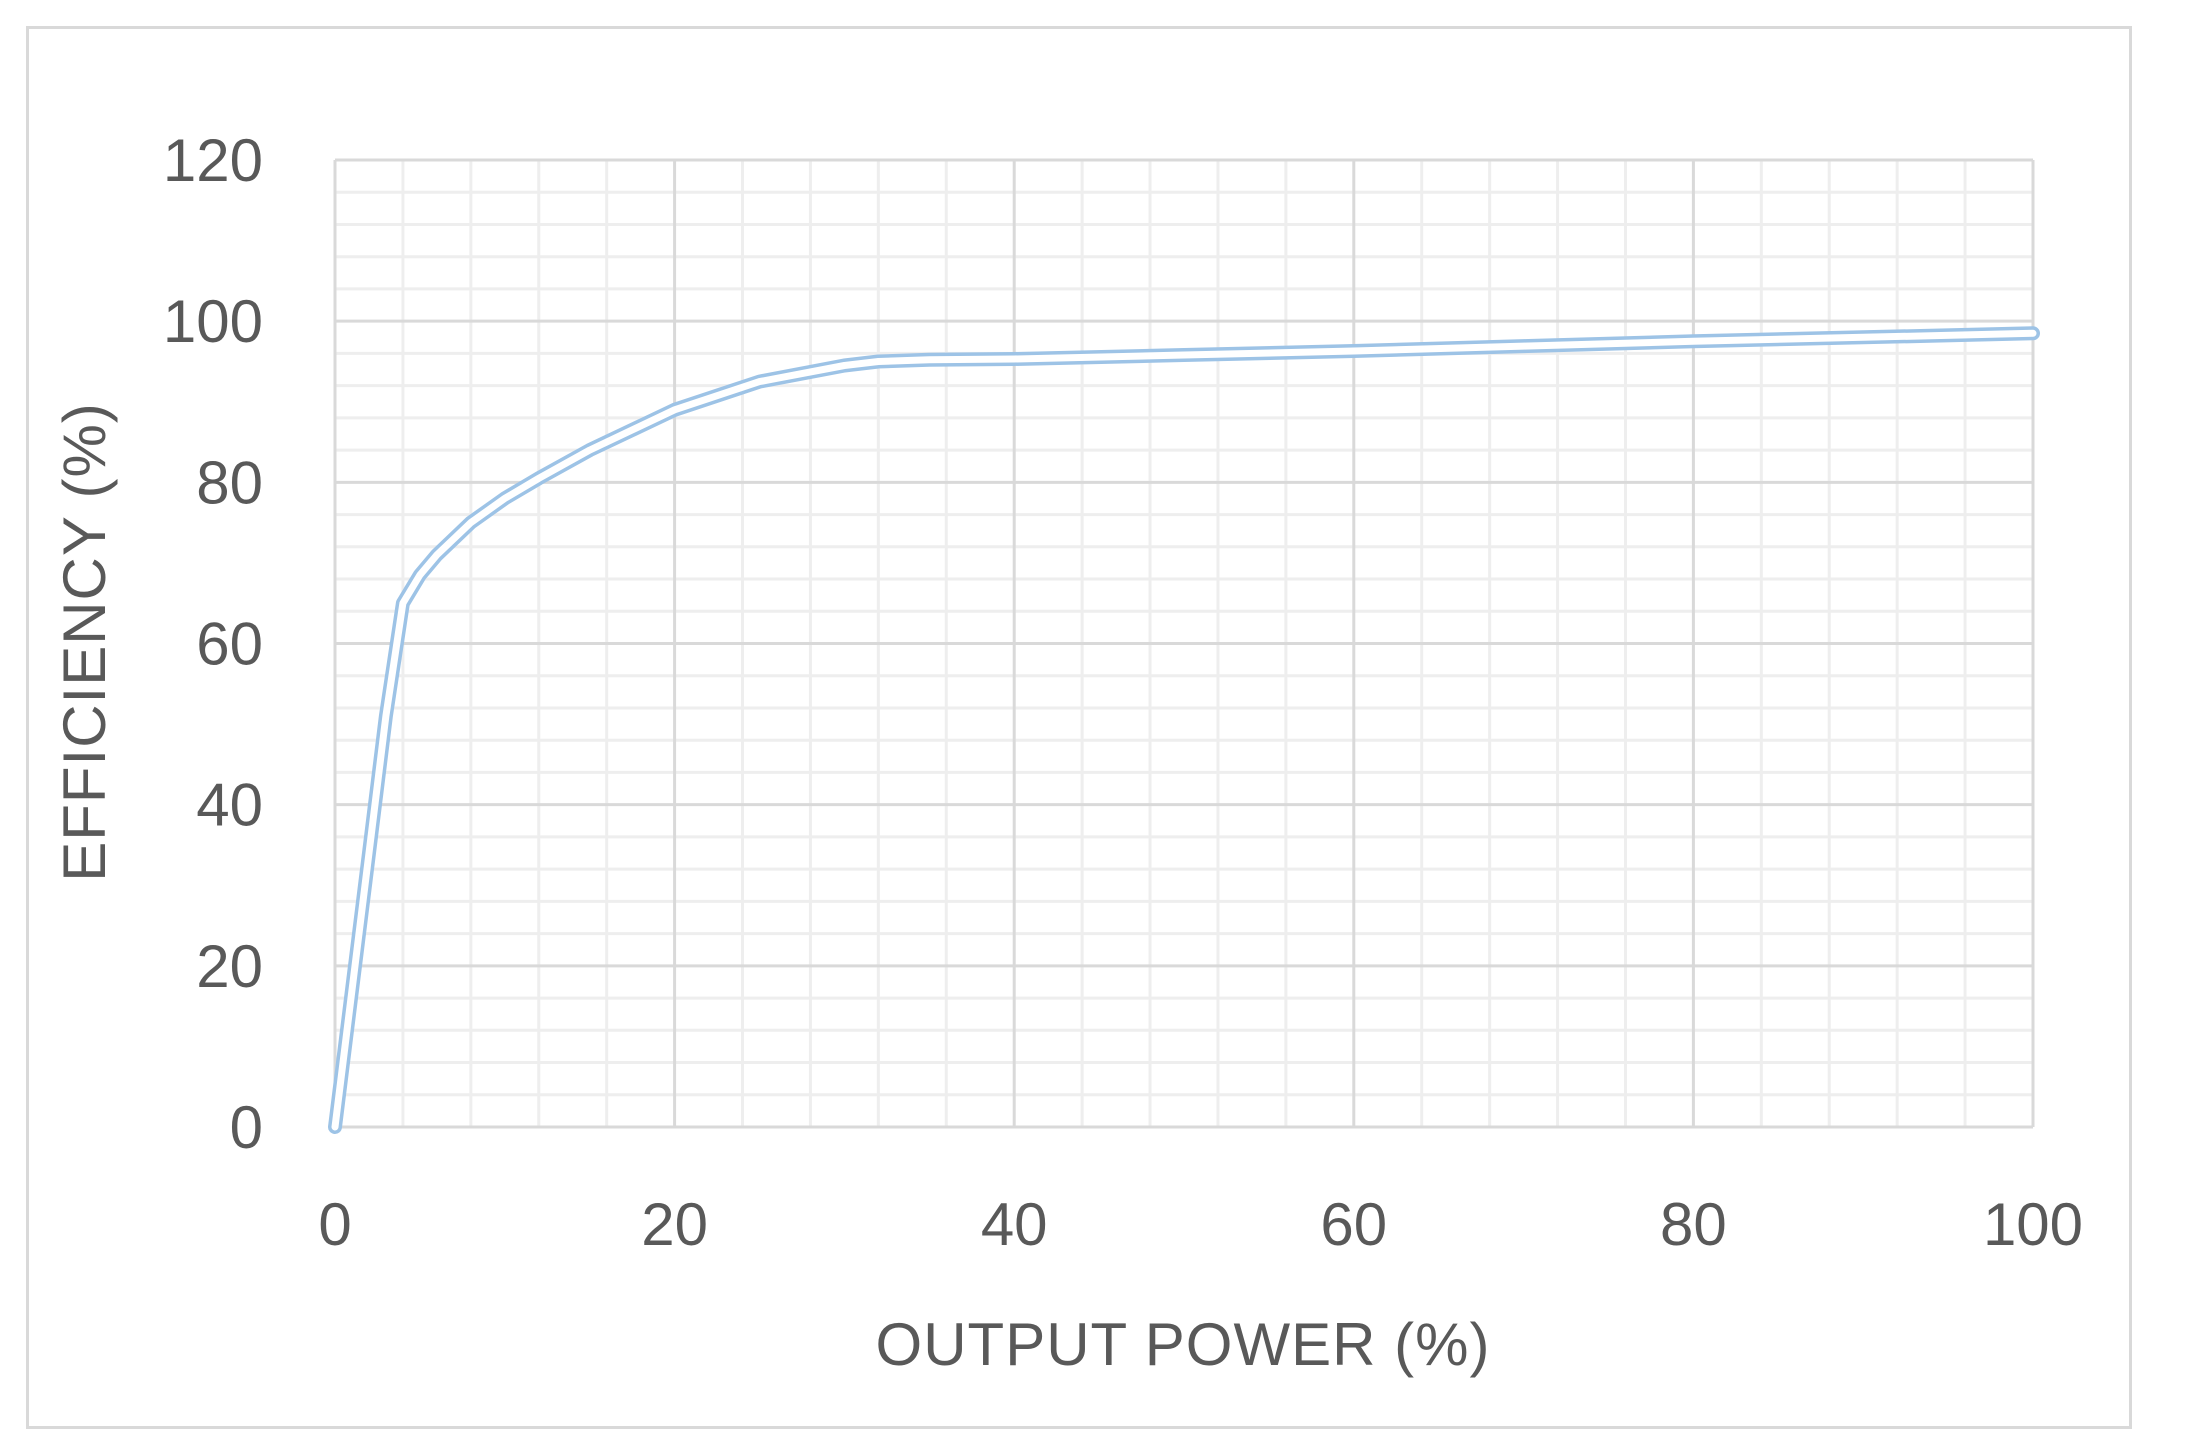 The height and width of the screenshot is (1455, 2190). Describe the element at coordinates (229, 966) in the screenshot. I see `y-tick-label: 20` at that location.